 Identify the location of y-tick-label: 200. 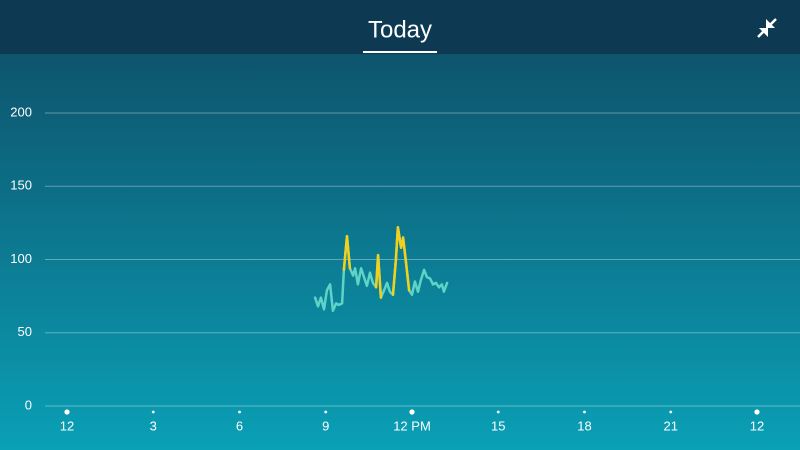
(21, 111).